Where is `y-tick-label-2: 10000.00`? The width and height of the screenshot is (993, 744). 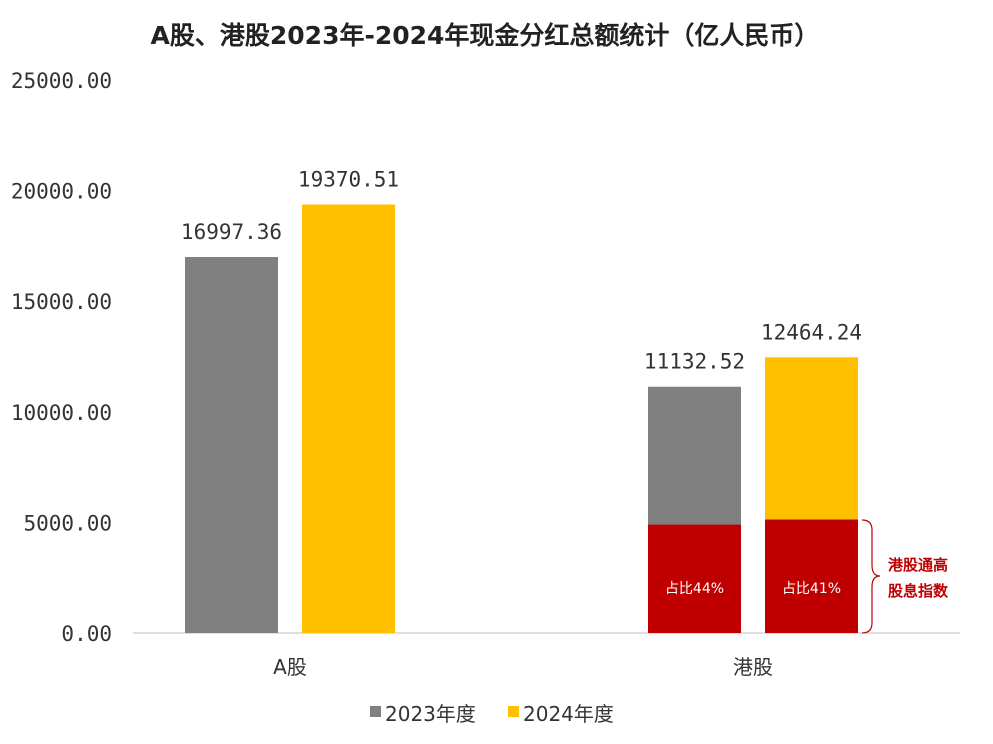 y-tick-label-2: 10000.00 is located at coordinates (61, 413).